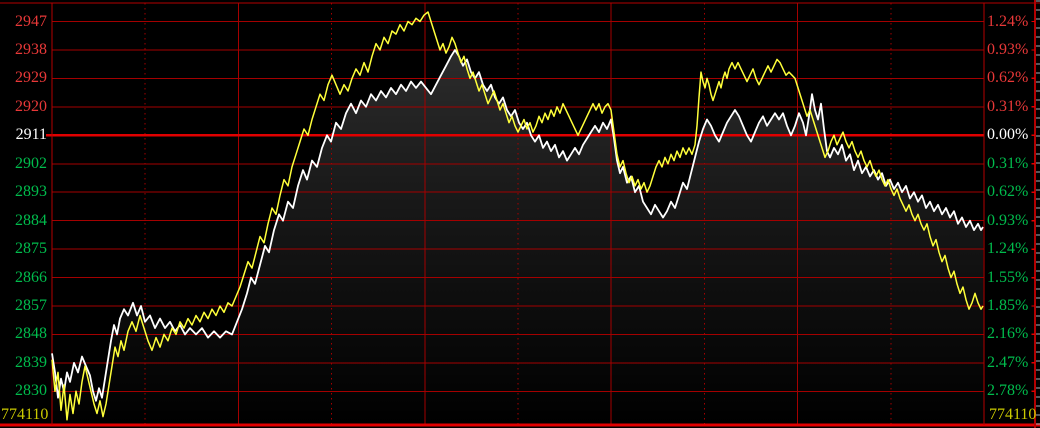 This screenshot has width=1040, height=428. Describe the element at coordinates (1008, 362) in the screenshot. I see `percent-label-2.47%: 2.47%` at that location.